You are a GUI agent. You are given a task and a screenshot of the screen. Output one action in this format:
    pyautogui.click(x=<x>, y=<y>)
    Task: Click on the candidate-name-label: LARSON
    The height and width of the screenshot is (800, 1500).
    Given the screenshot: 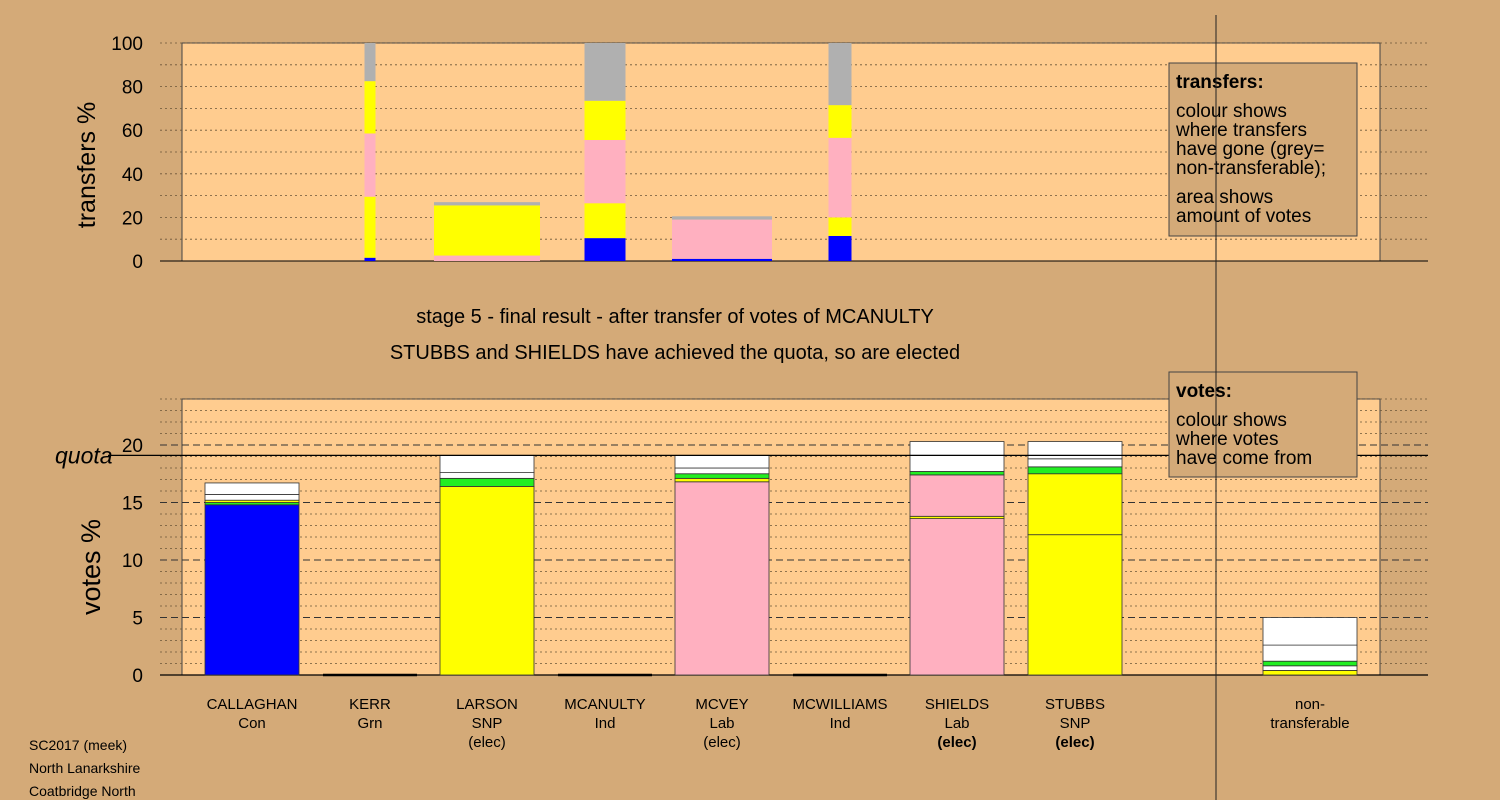 What is the action you would take?
    pyautogui.click(x=487, y=704)
    